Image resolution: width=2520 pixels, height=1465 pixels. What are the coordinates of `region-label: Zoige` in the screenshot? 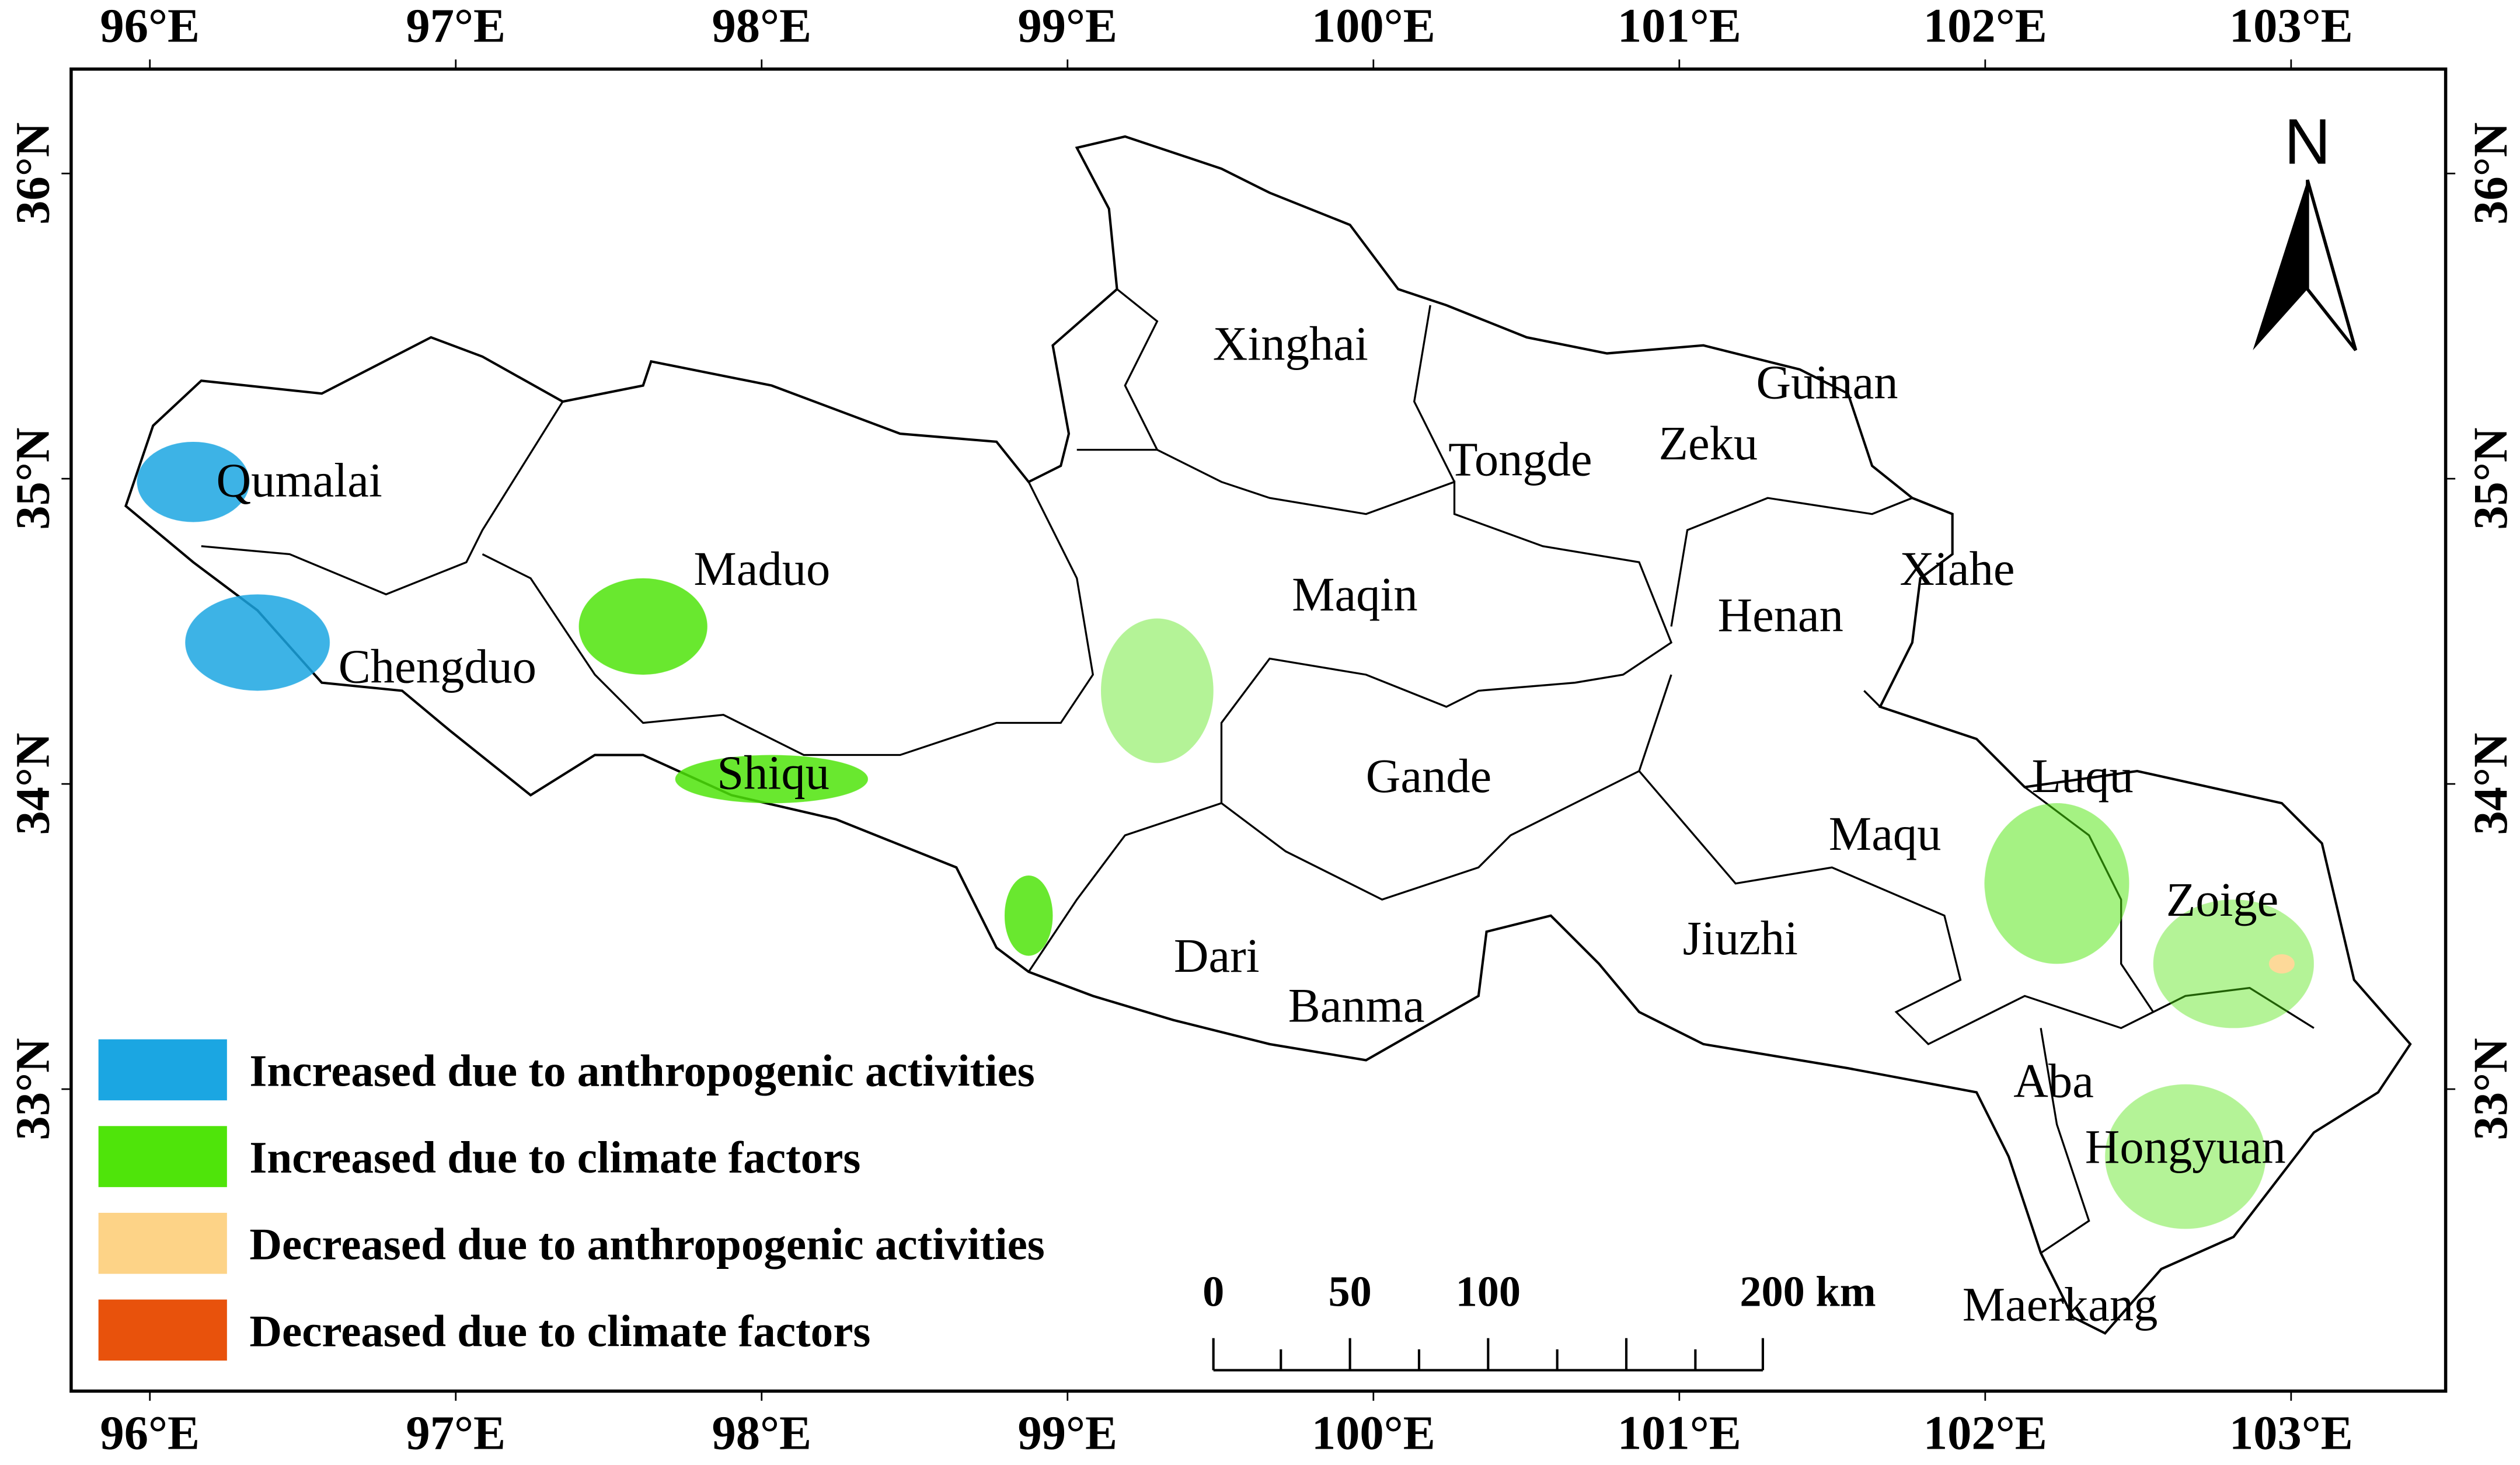 It's located at (2222, 899).